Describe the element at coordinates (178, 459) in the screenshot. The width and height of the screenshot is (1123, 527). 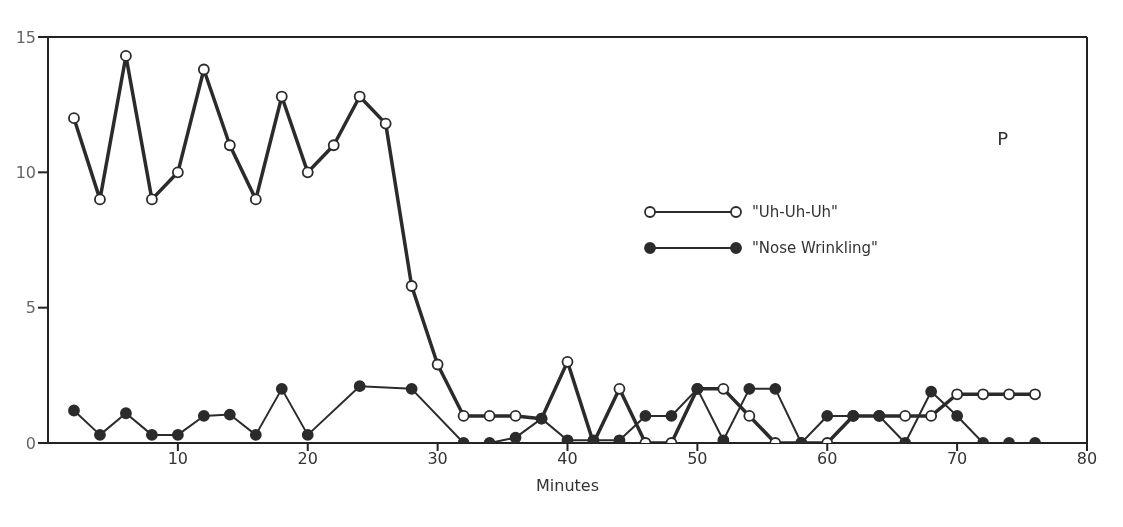
I see `x-tick-label: 10` at that location.